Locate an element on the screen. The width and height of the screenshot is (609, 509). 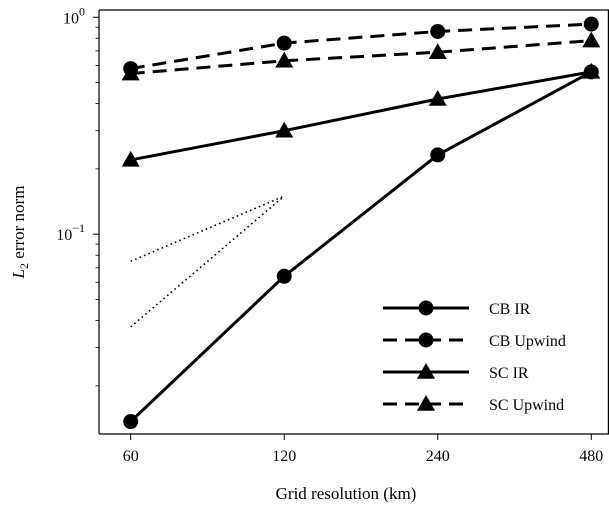
legend: CB IR CB Upwind SC IR SC Upwind is located at coordinates (474, 357).